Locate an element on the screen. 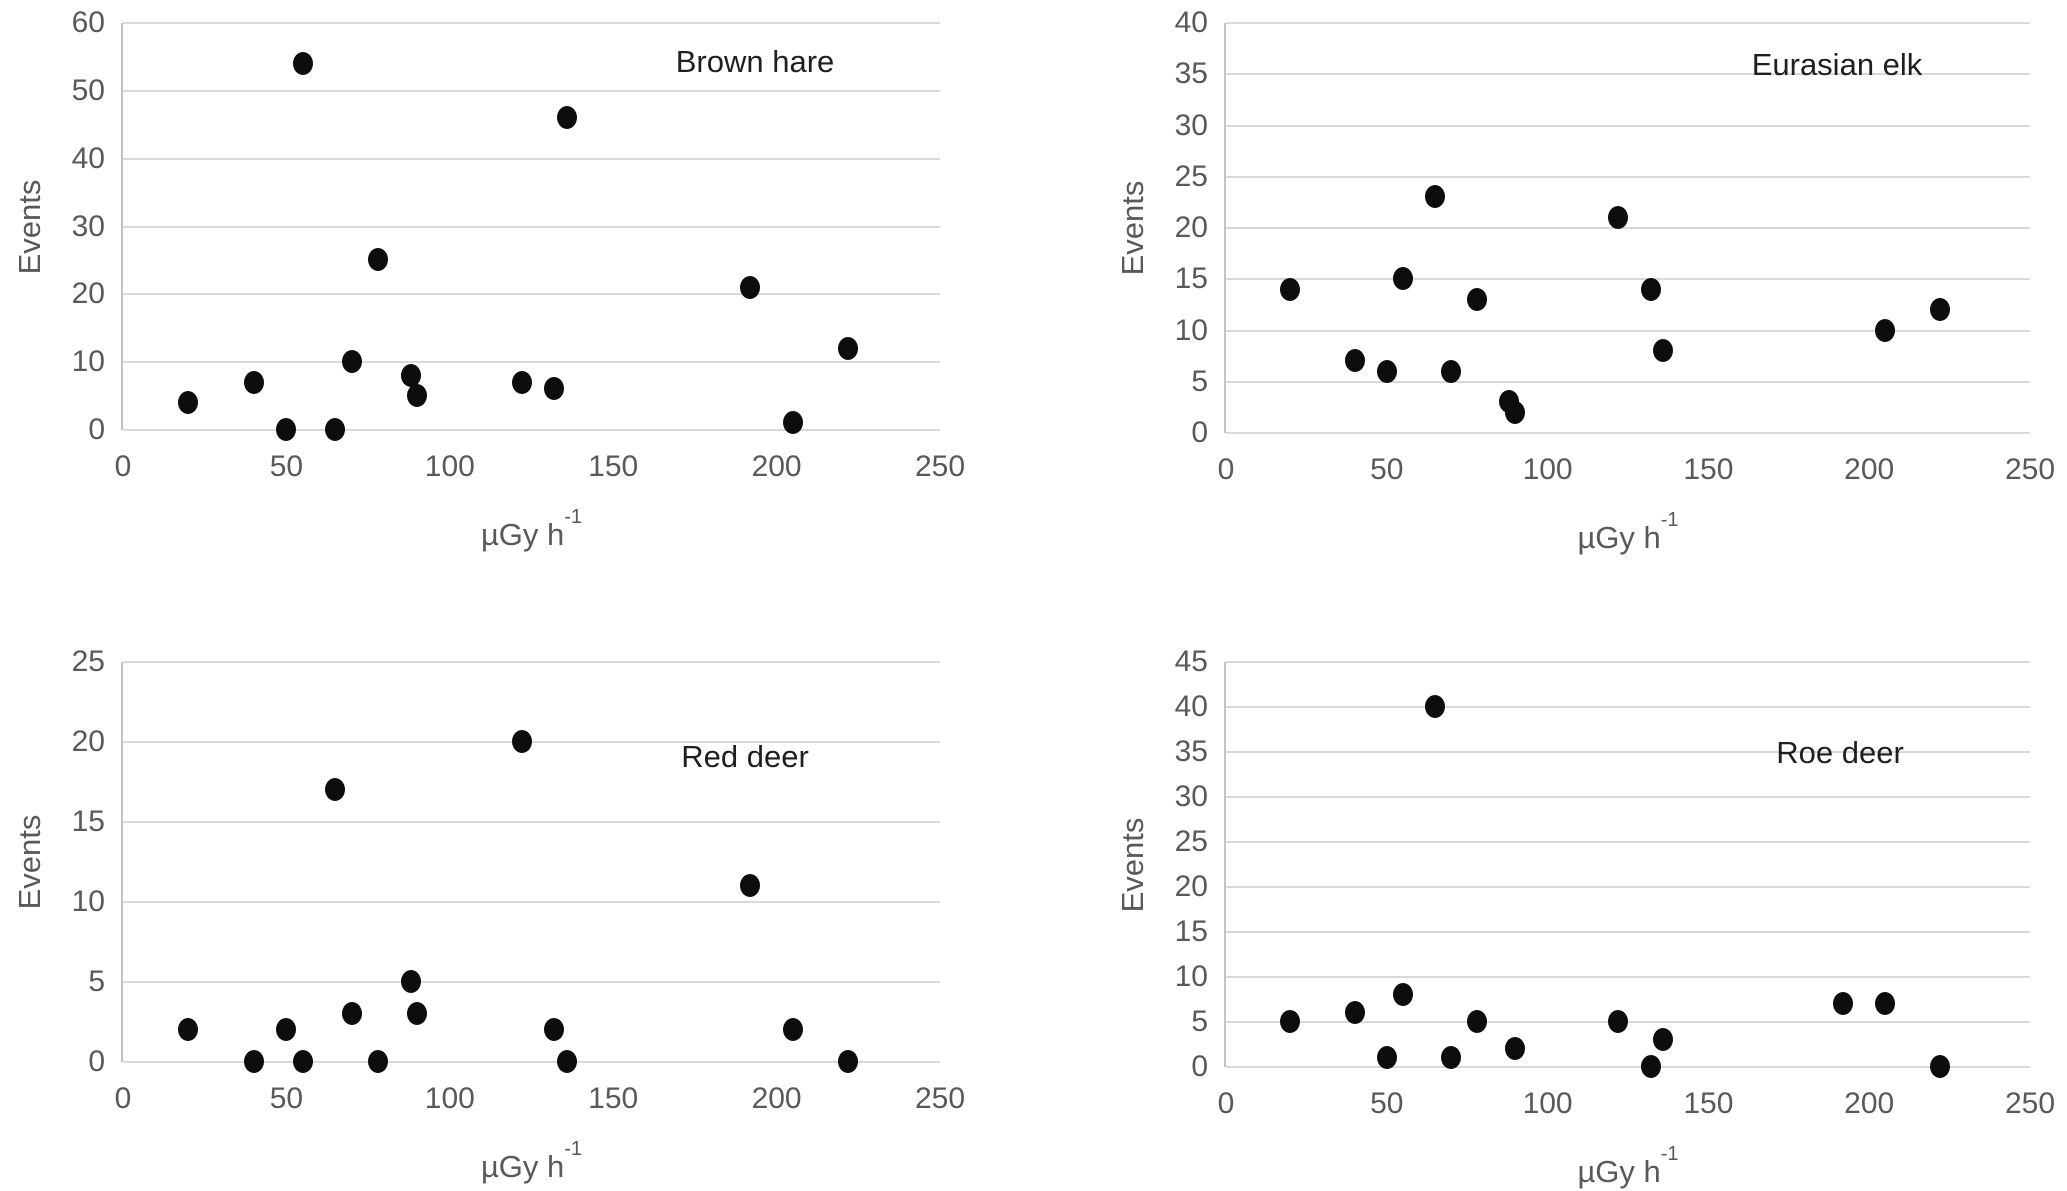  x-tick-label: 50 is located at coordinates (286, 466).